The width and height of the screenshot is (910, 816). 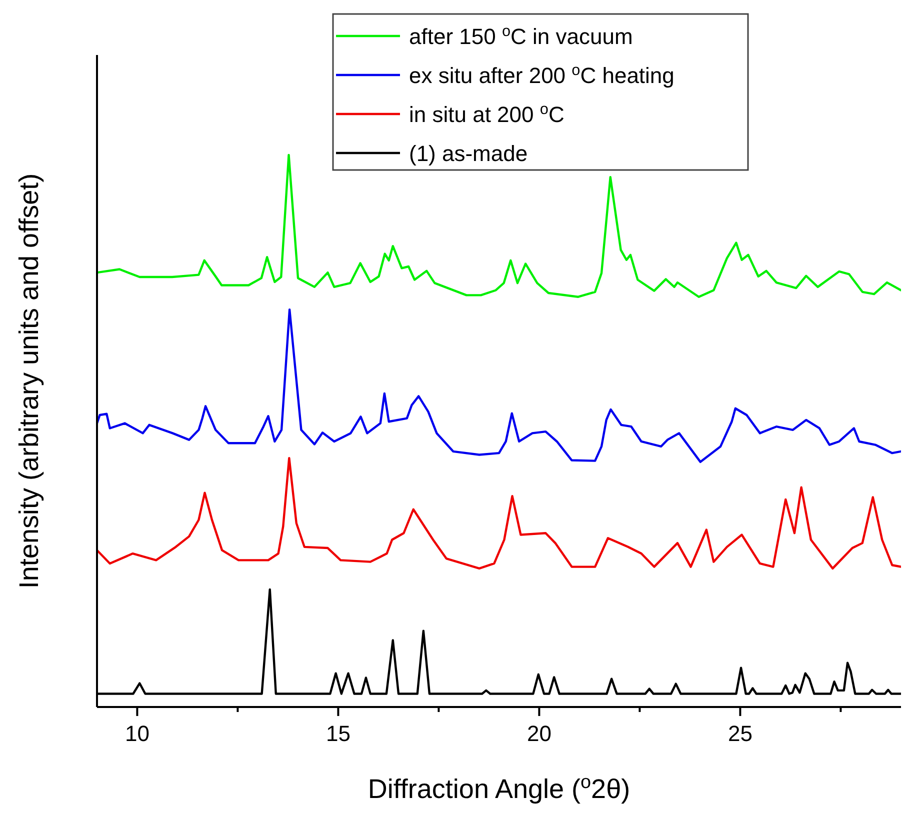 What do you see at coordinates (486, 113) in the screenshot?
I see `legend-label: in situ at 200 $^{o}$C` at bounding box center [486, 113].